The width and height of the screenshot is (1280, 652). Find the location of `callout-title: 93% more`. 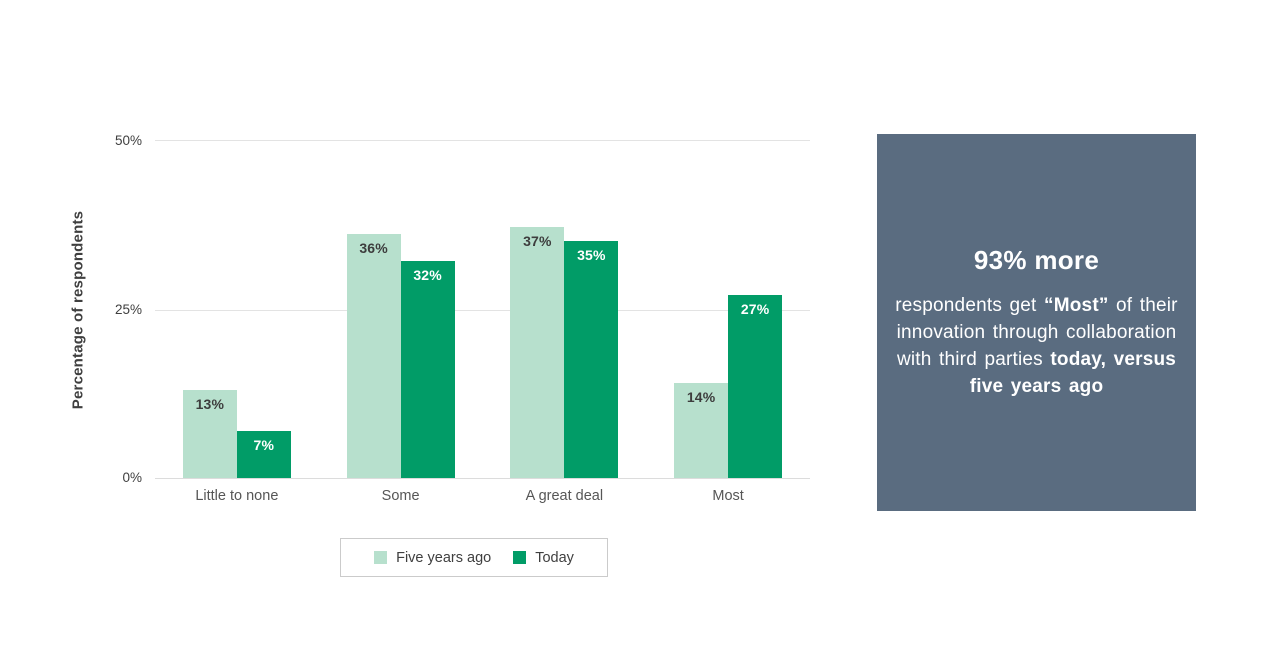

callout-title: 93% more is located at coordinates (1036, 260).